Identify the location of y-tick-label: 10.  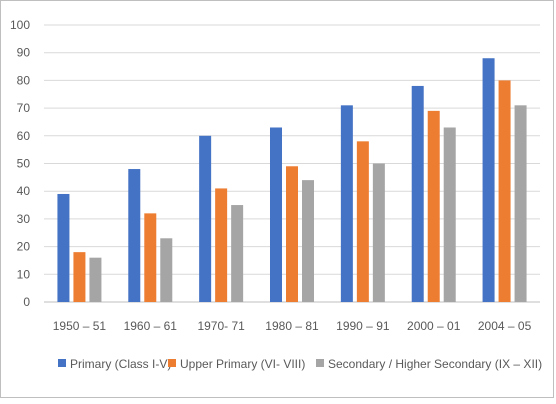
(24, 274).